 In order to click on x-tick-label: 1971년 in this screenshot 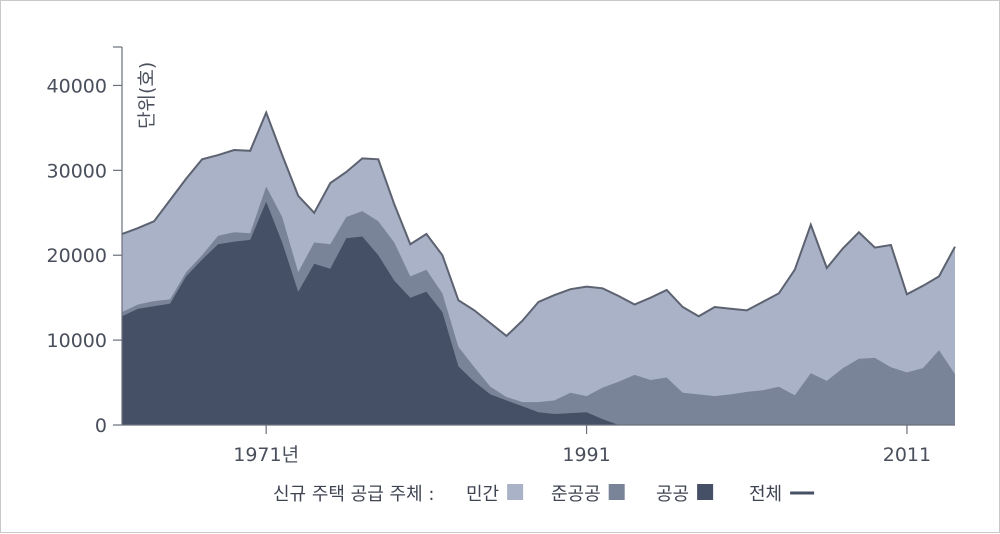, I will do `click(266, 455)`.